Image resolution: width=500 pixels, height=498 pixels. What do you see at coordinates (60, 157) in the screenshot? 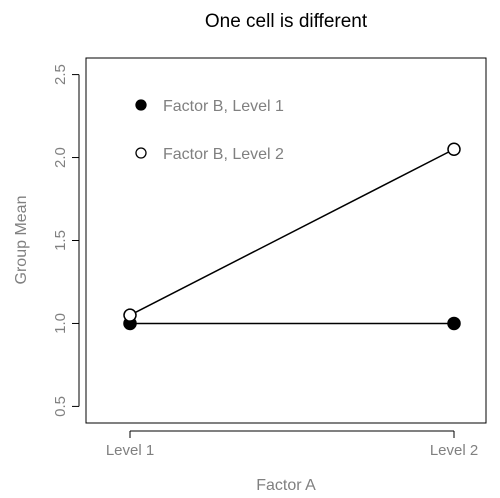
I see `y-tick-label: 2.0` at bounding box center [60, 157].